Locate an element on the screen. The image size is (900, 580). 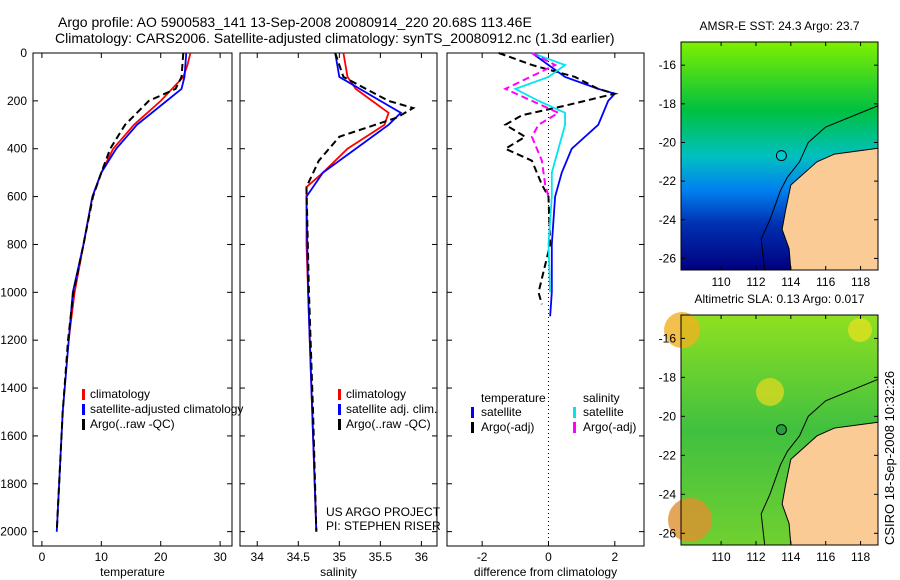
temperature-legend-label: Argo(..raw -QC) is located at coordinates (132, 424).